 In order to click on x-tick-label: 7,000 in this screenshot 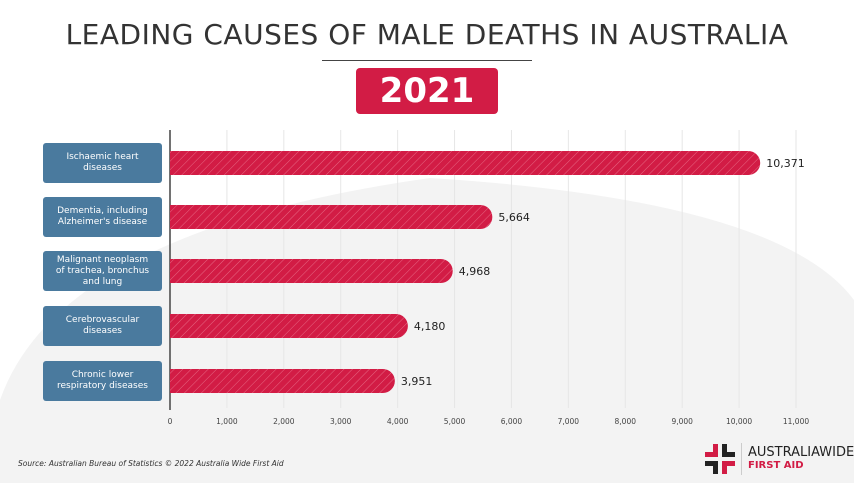, I will do `click(569, 421)`.